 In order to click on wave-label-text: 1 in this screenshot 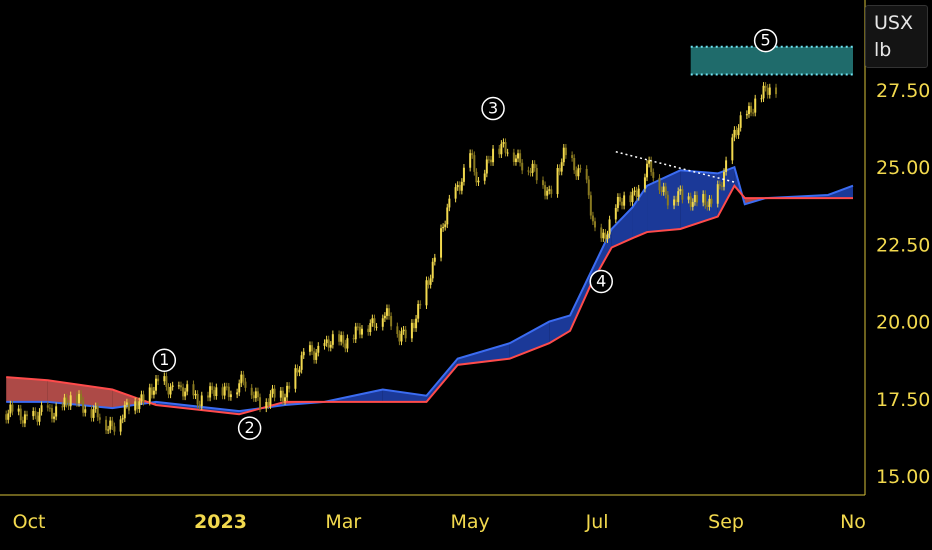, I will do `click(164, 359)`.